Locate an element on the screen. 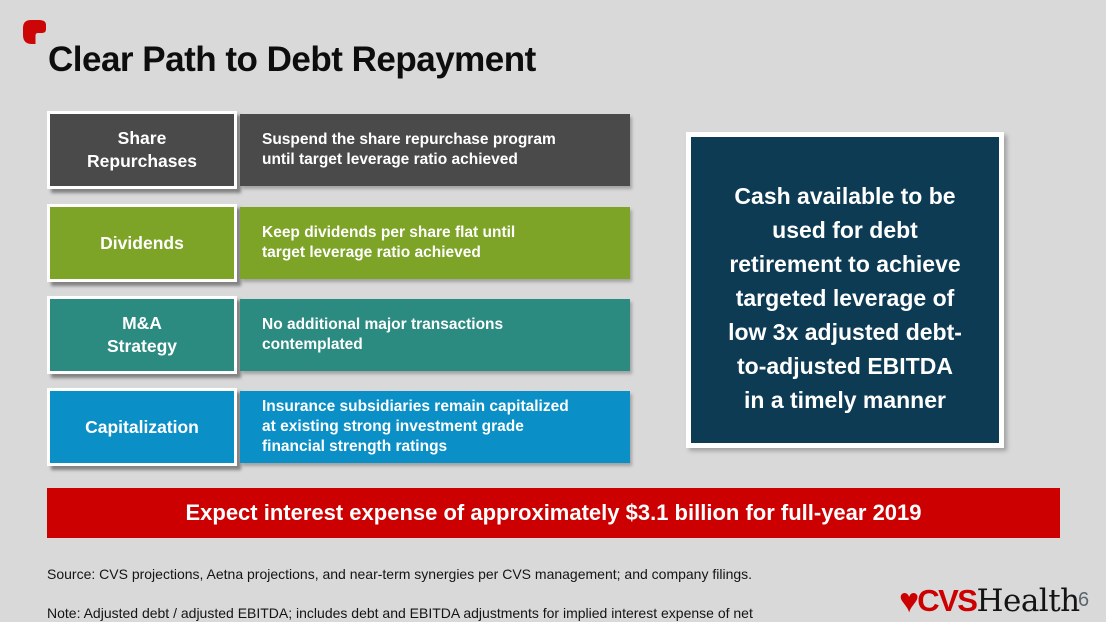  heart-icon: ♥ is located at coordinates (909, 601).